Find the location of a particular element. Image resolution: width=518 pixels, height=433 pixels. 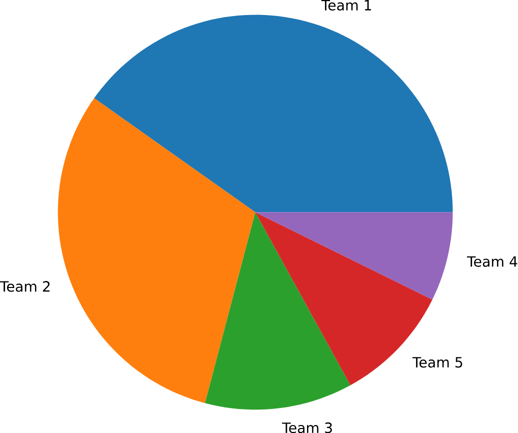

slice-label: Team 4 is located at coordinates (492, 261).